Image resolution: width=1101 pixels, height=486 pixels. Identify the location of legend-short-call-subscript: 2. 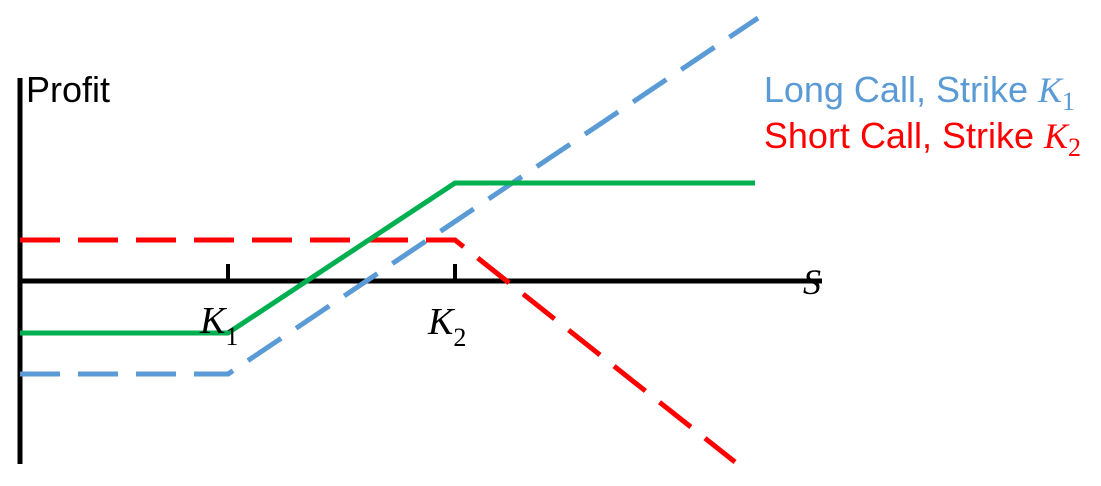
(1074, 147).